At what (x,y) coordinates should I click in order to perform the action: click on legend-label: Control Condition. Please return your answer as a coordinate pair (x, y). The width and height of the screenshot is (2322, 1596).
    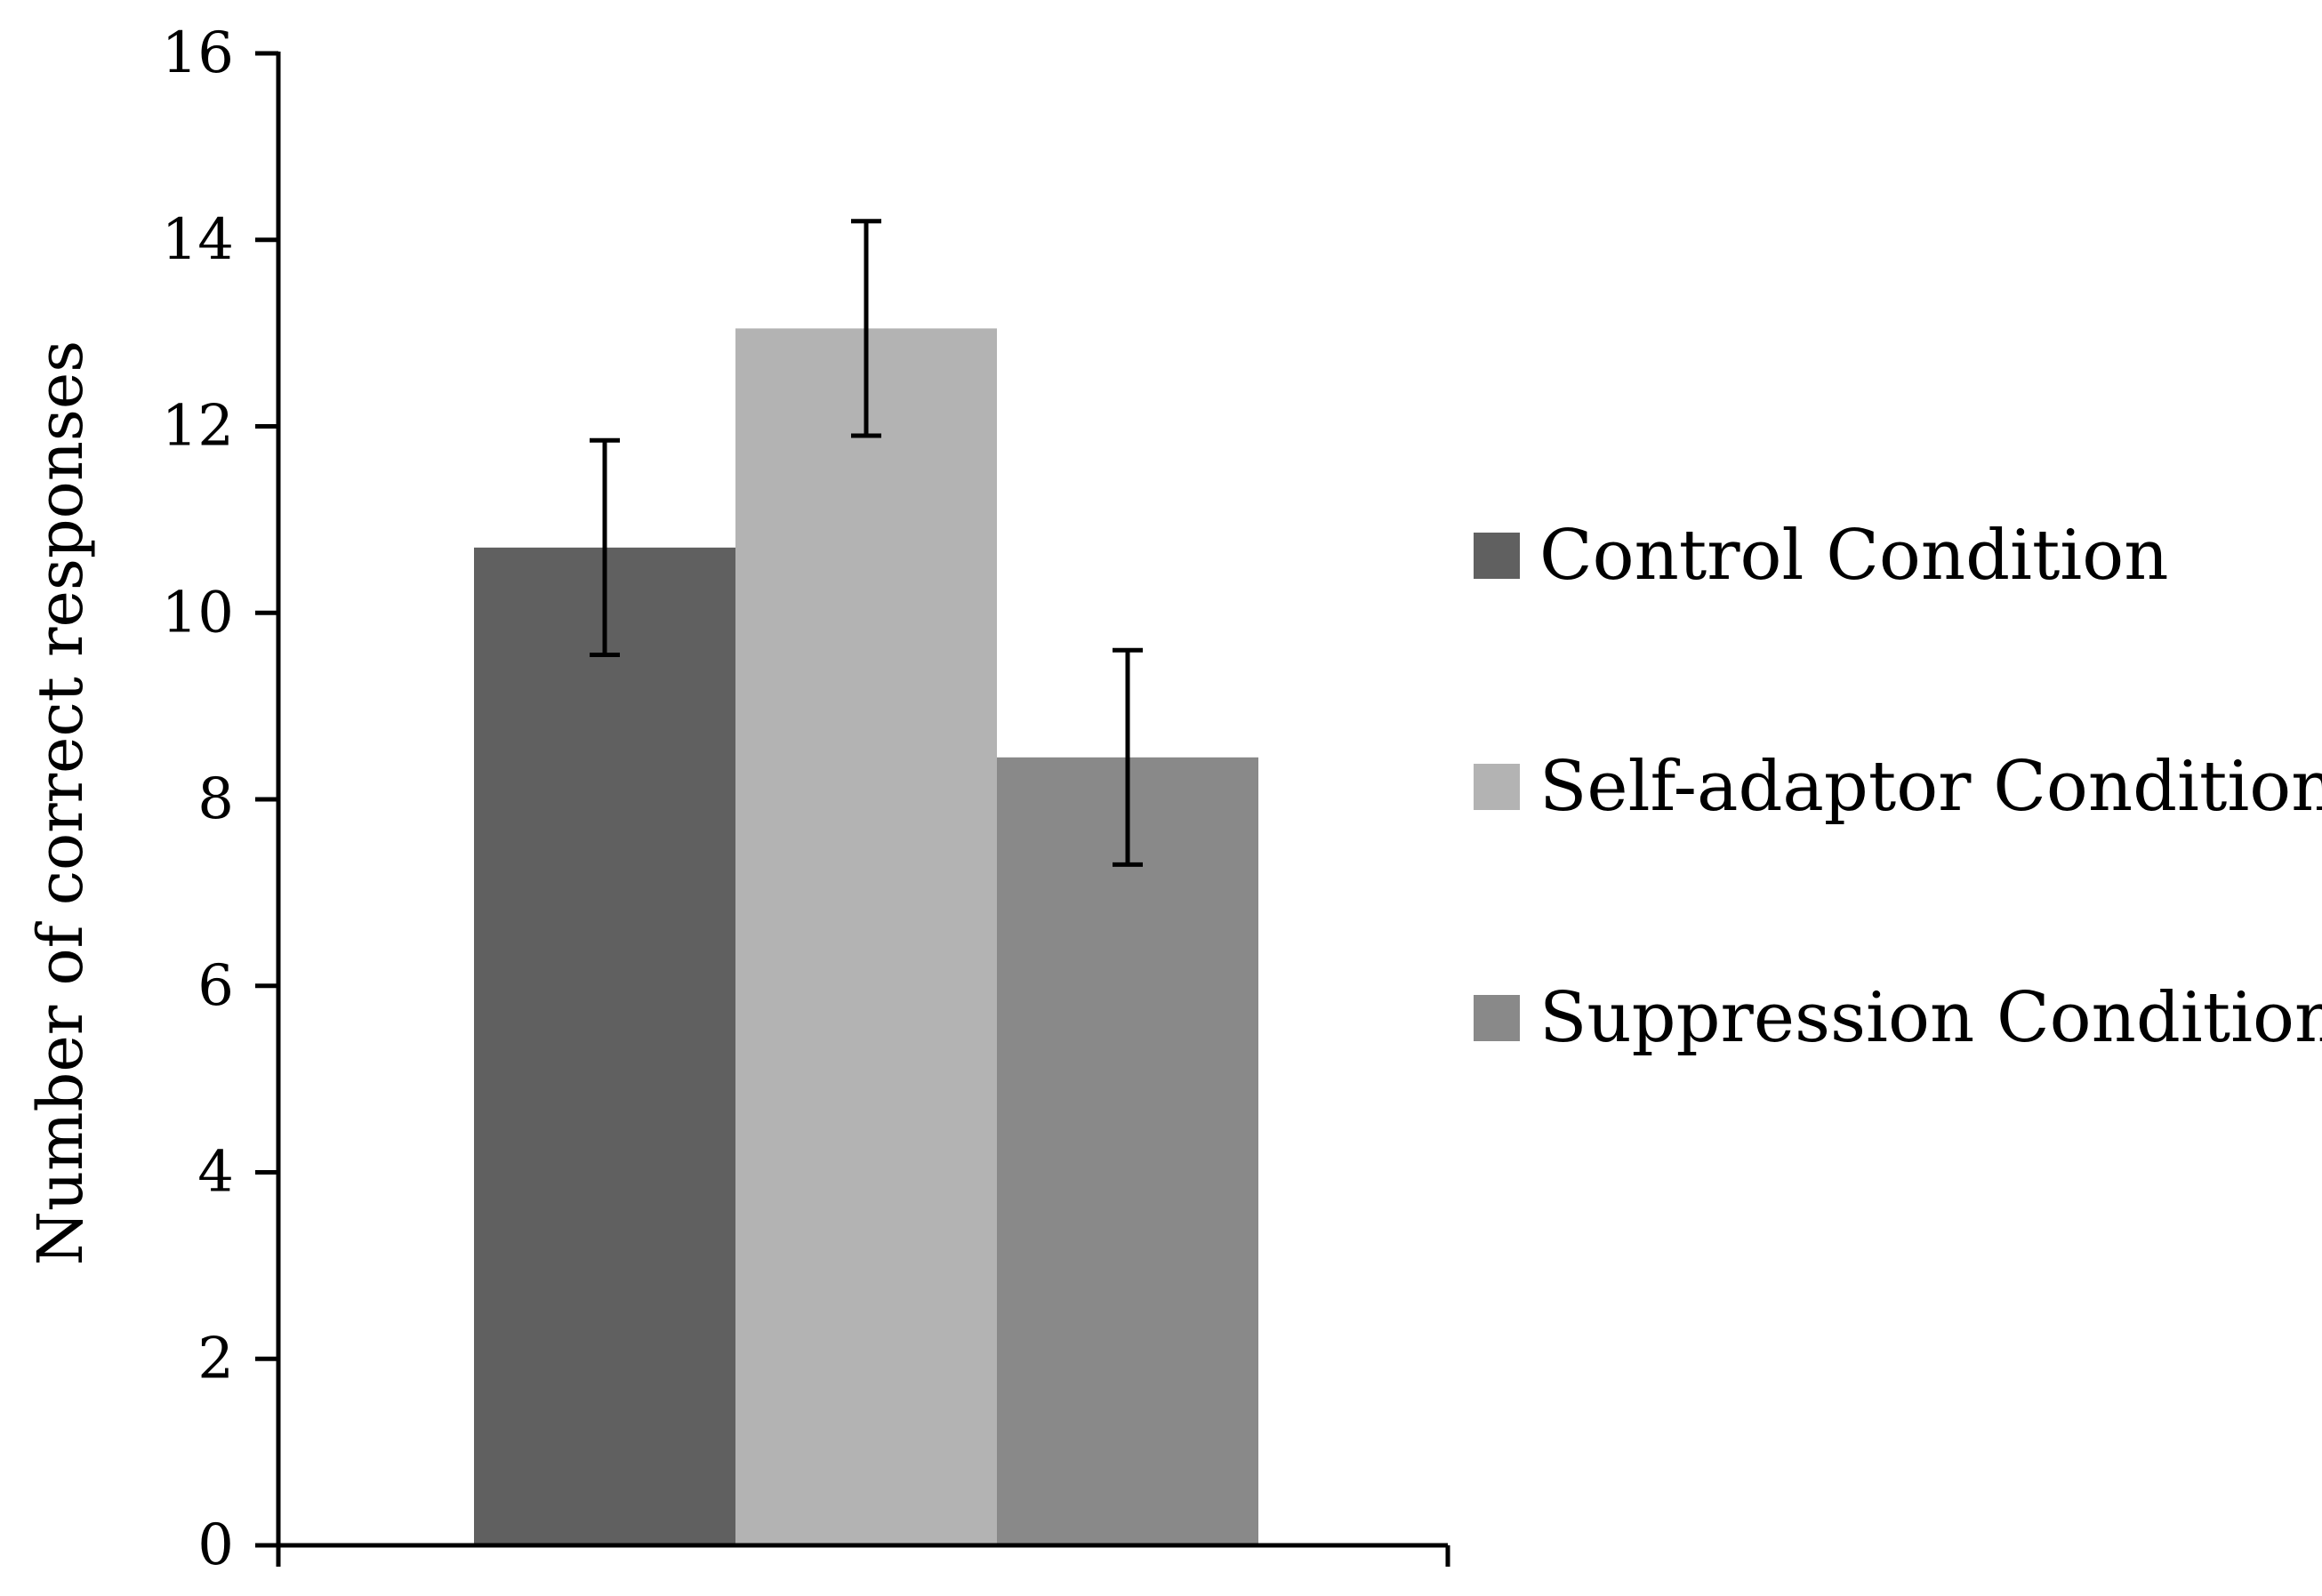
    Looking at the image, I should click on (1853, 556).